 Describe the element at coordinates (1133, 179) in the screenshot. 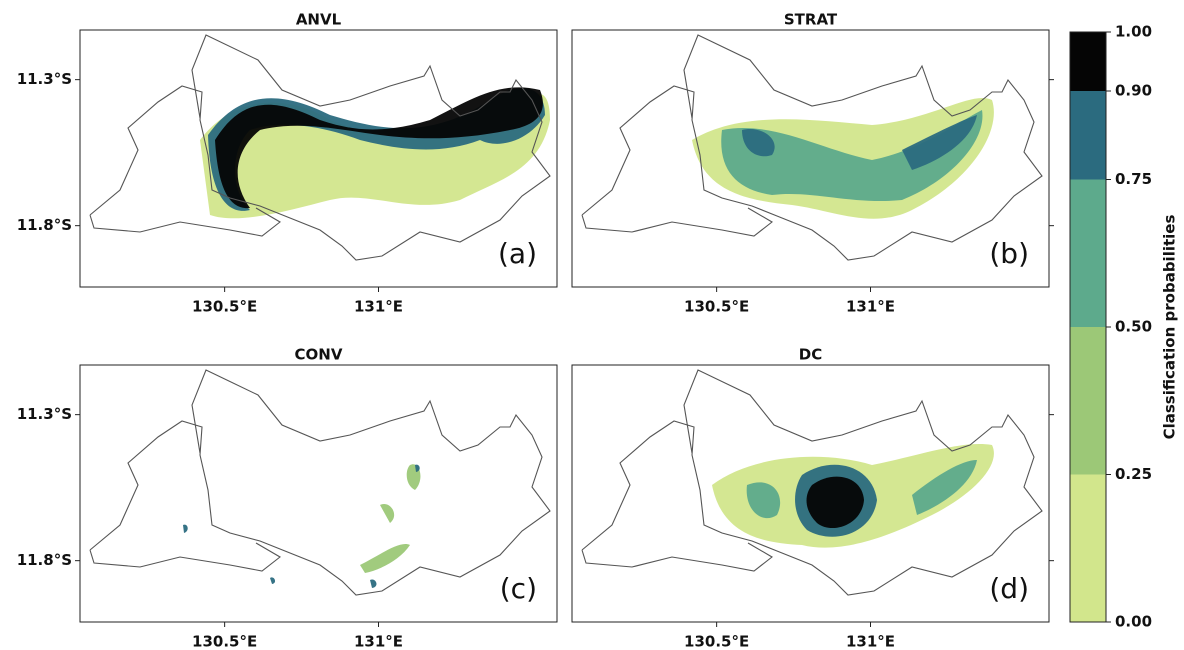

I see `colorbar-tick-label: 0.75` at that location.